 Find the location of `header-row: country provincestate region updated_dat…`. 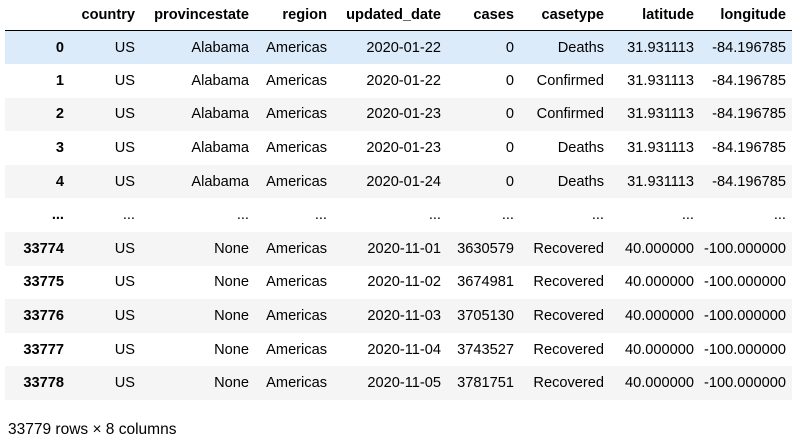

header-row: country provincestate region updated_dat… is located at coordinates (398, 15).